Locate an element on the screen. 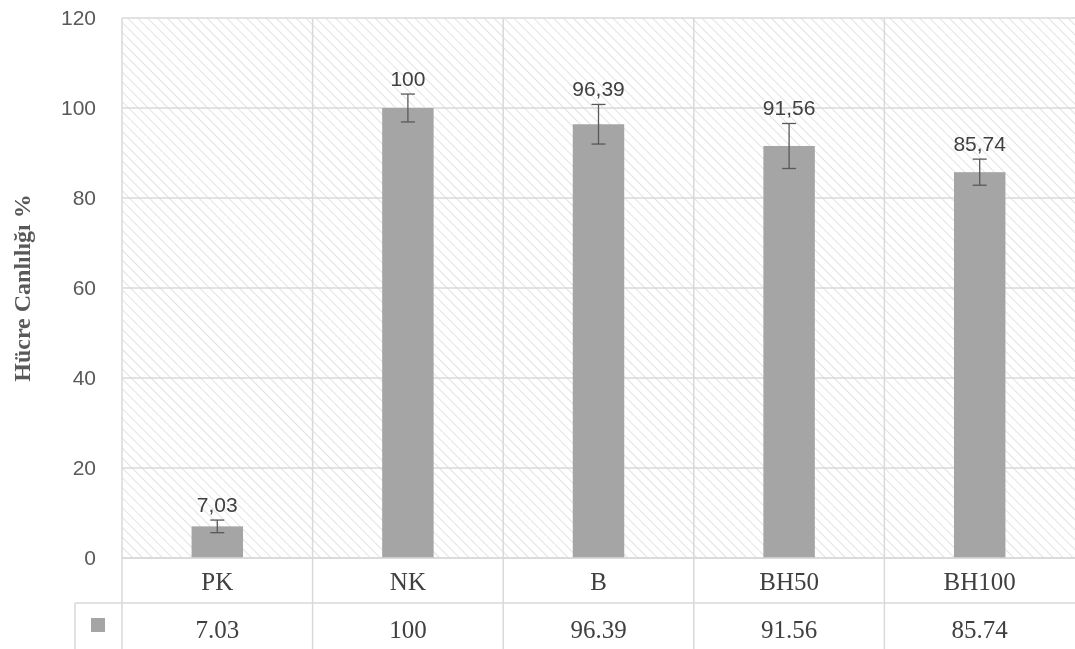 The height and width of the screenshot is (649, 1075). x-tick-label: B is located at coordinates (598, 581).